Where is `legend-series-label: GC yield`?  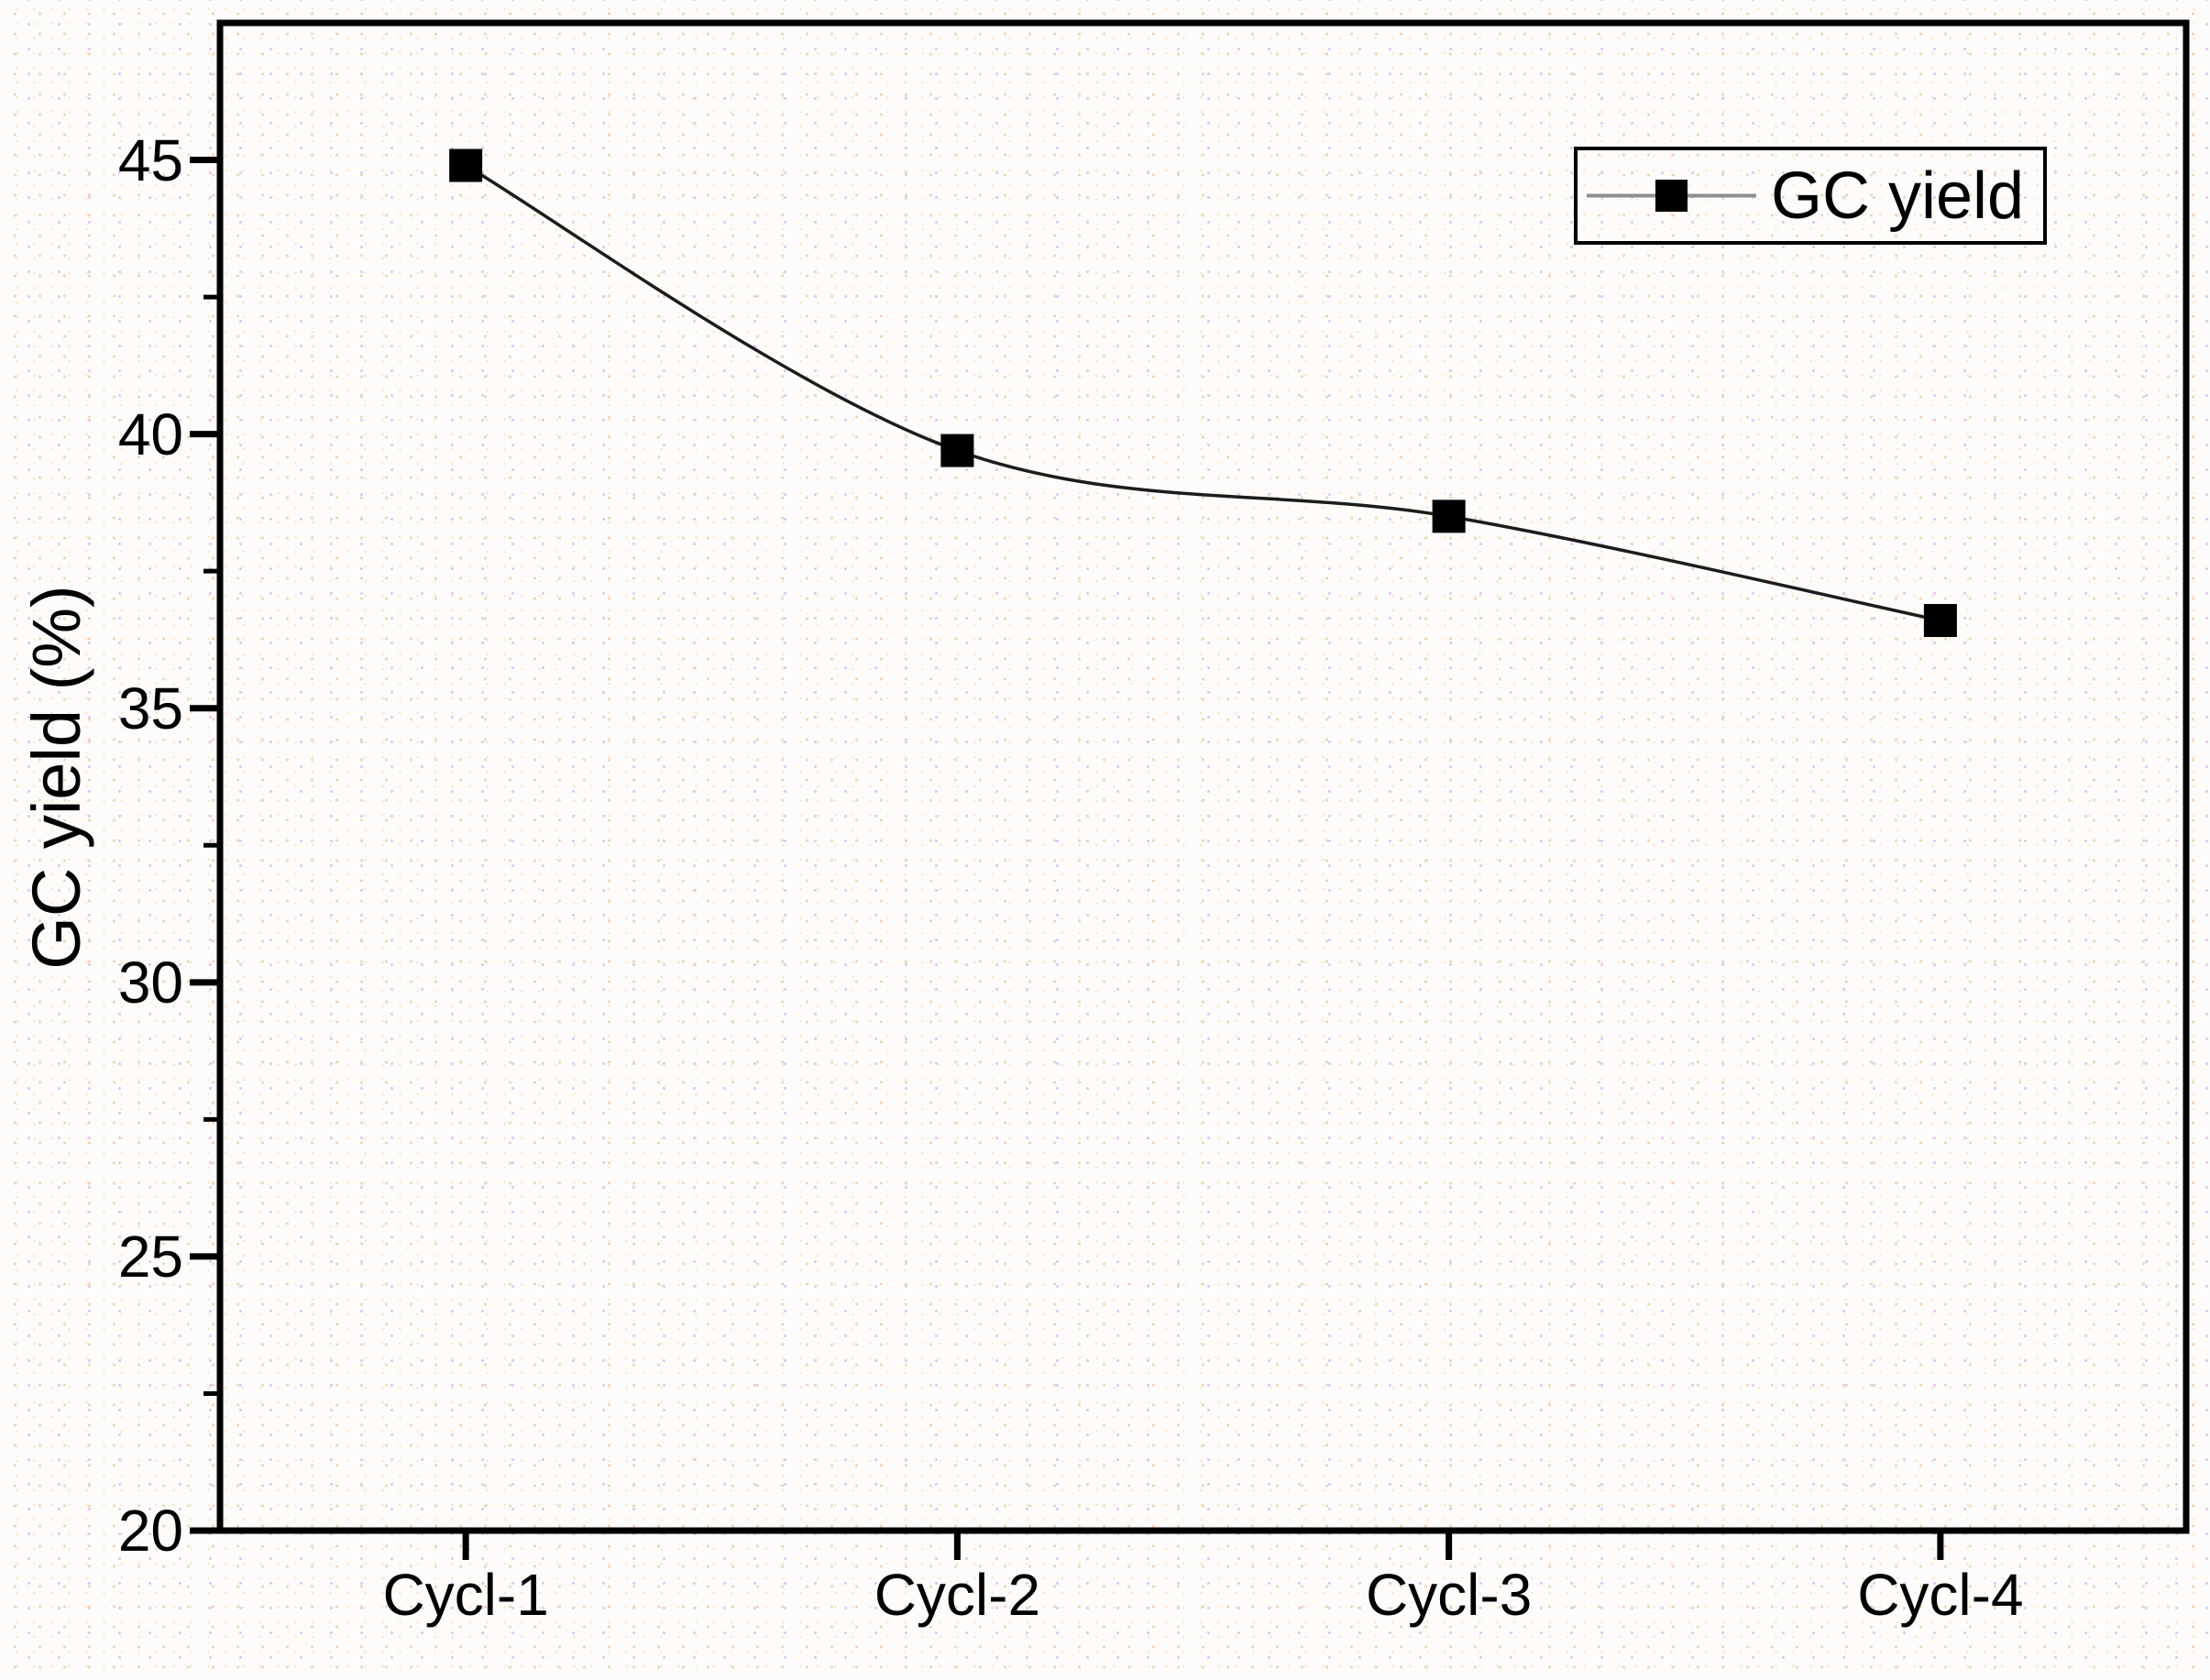
legend-series-label: GC yield is located at coordinates (1898, 196).